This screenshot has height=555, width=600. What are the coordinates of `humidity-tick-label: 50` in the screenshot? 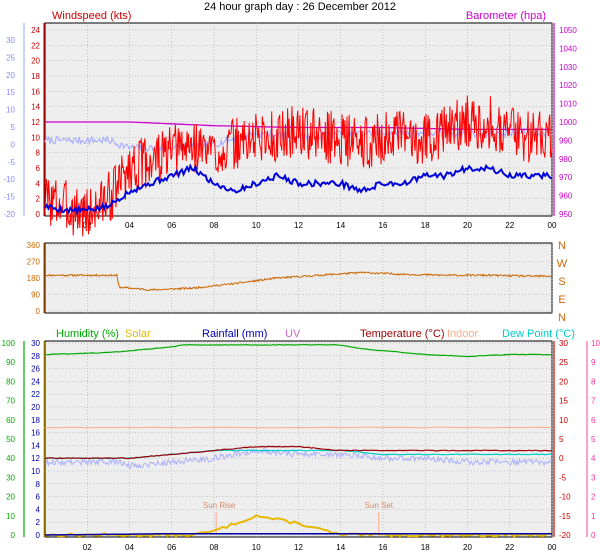 It's located at (10, 439).